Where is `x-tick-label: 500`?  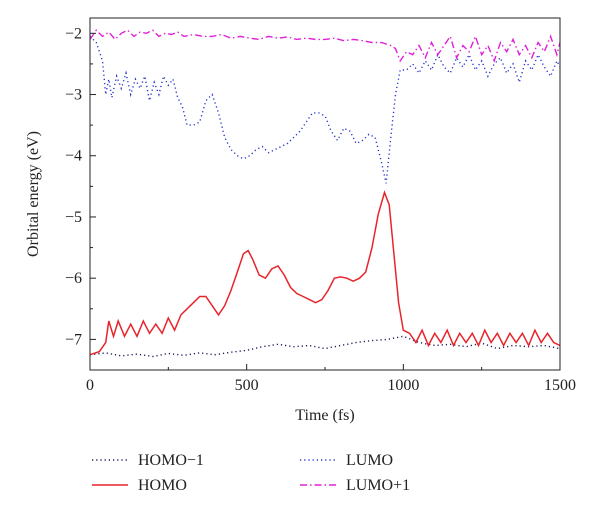 x-tick-label: 500 is located at coordinates (247, 385).